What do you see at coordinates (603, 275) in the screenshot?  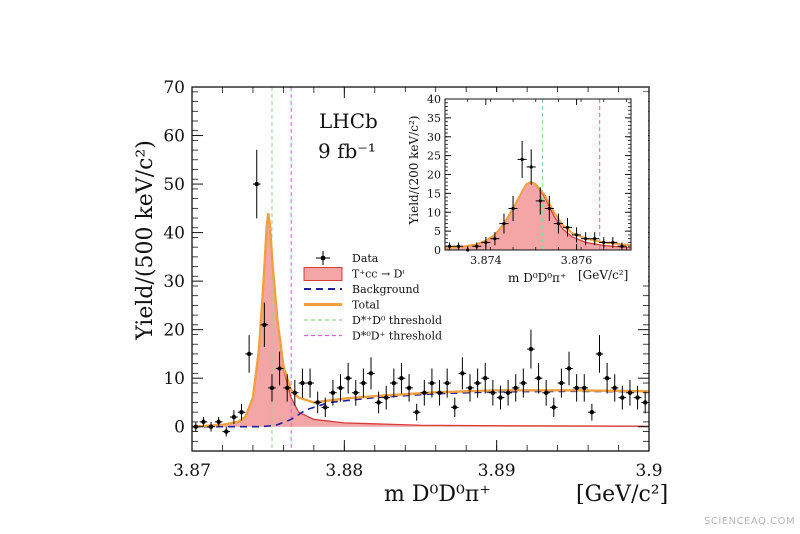 I see `inset-x-axis-unit: [GeV/c²]` at bounding box center [603, 275].